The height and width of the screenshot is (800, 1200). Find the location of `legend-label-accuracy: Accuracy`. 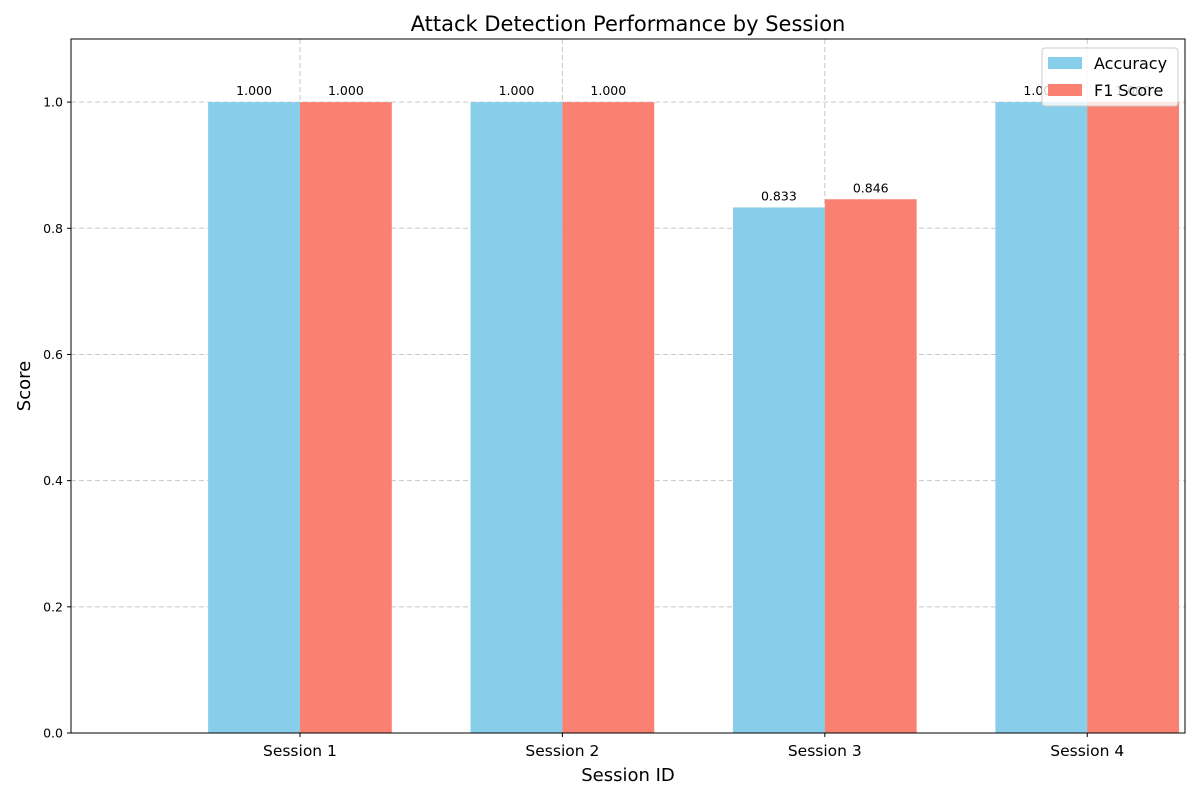

legend-label-accuracy: Accuracy is located at coordinates (1130, 63).